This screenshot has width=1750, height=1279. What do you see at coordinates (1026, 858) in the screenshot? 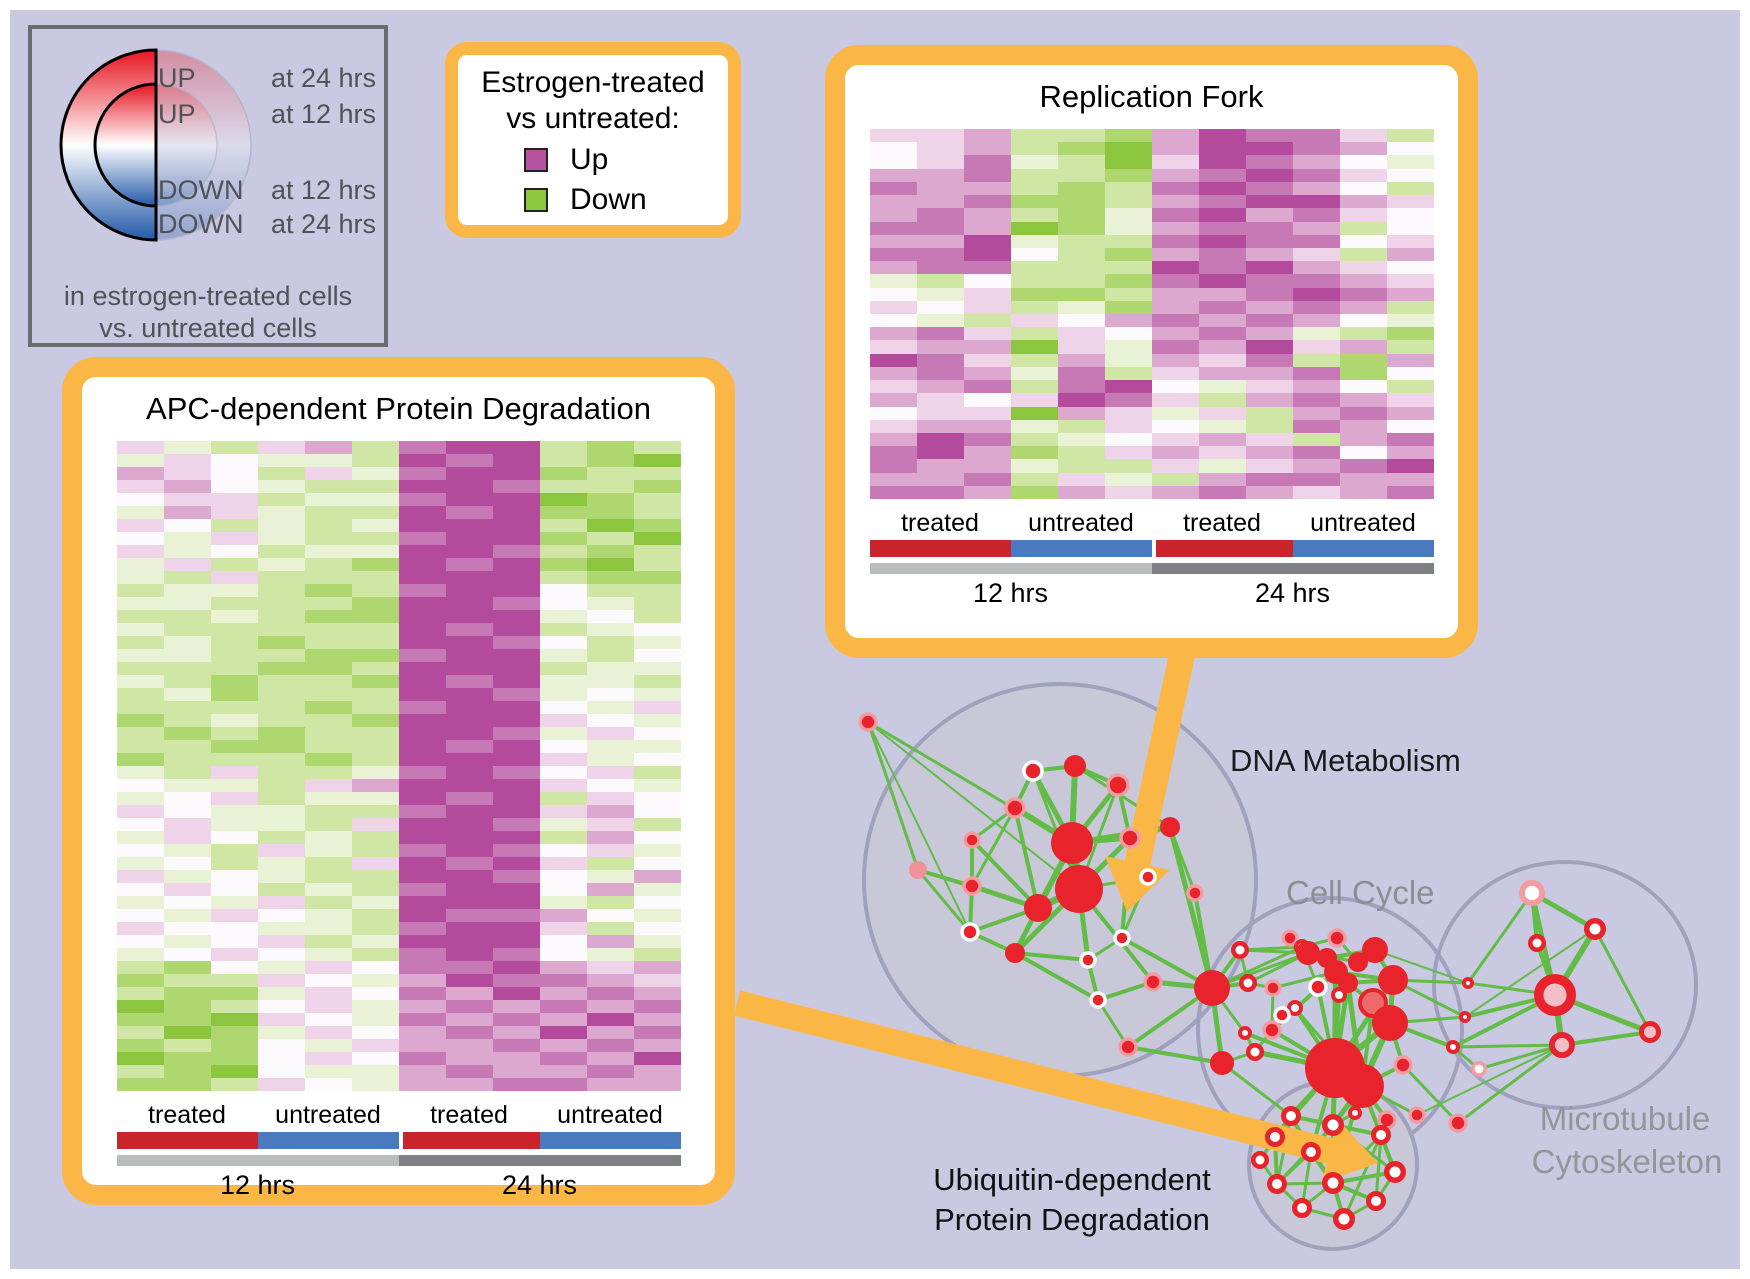
I see `network-edge` at bounding box center [1026, 858].